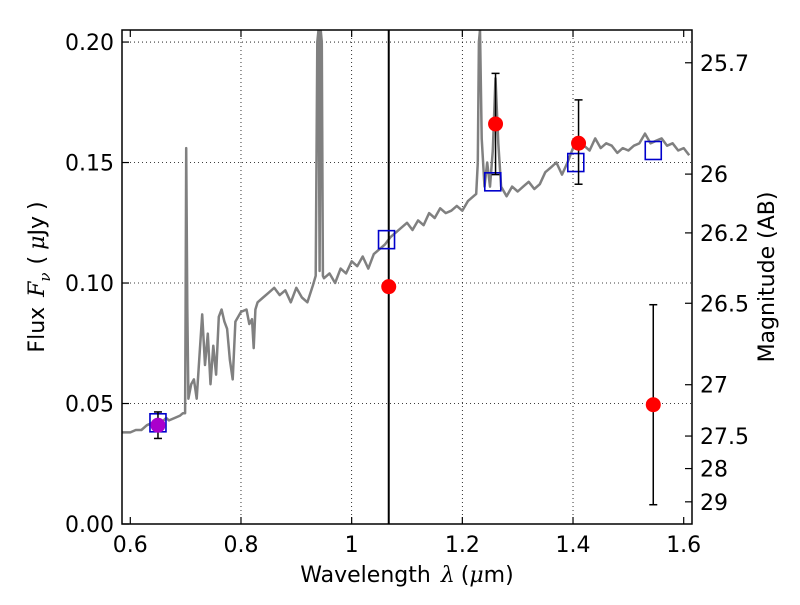  What do you see at coordinates (714, 470) in the screenshot?
I see `mag-tick-label: 28` at bounding box center [714, 470].